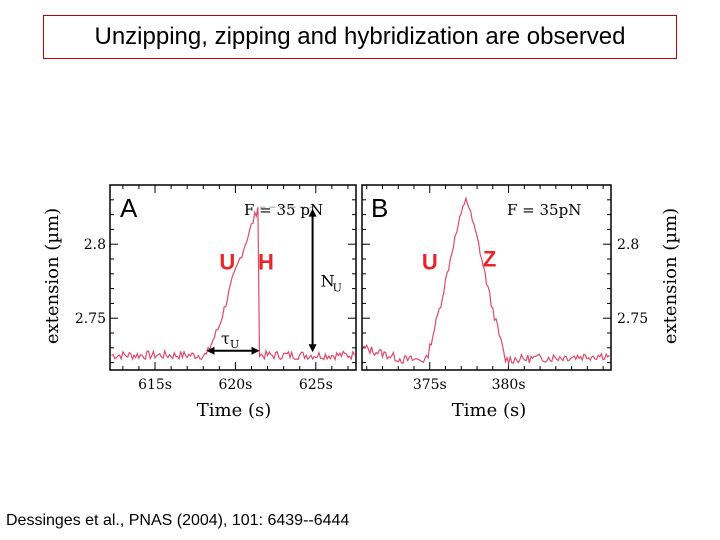 This screenshot has width=720, height=540. What do you see at coordinates (225, 338) in the screenshot?
I see `panel-a-tau-label: τ` at bounding box center [225, 338].